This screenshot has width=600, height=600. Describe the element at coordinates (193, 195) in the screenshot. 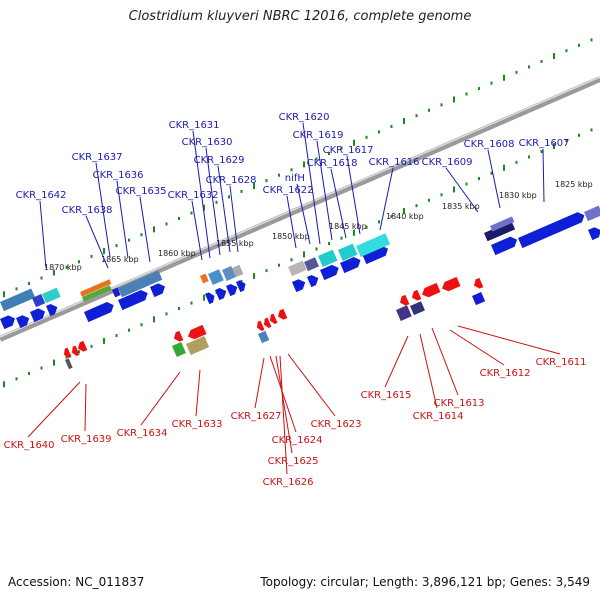

I see `gene-label: CKR_1632` at that location.